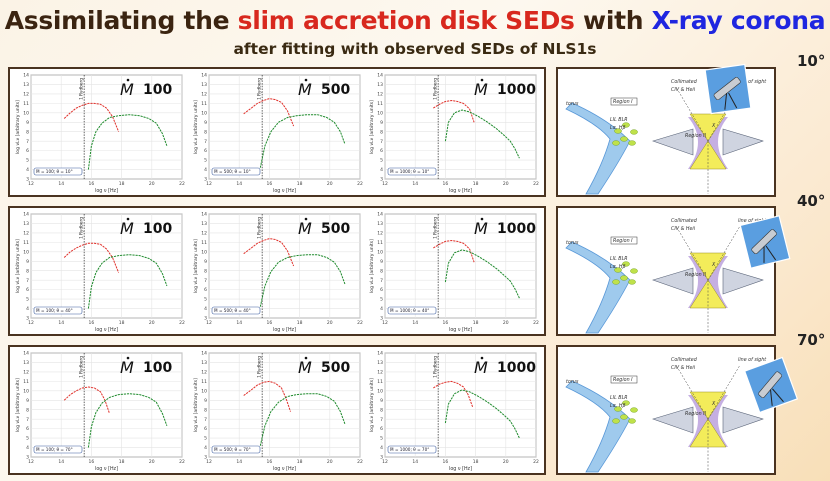  I want to click on title-part-3: with, so click(613, 20).